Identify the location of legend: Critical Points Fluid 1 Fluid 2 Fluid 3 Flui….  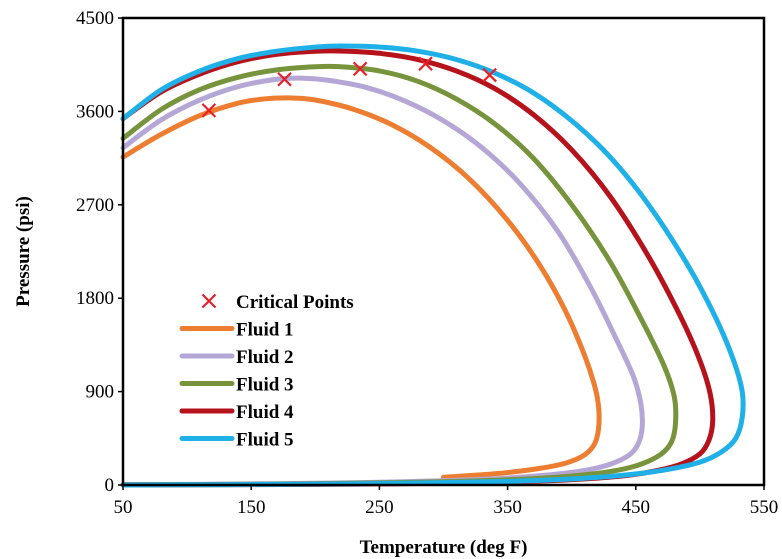
(266, 371).